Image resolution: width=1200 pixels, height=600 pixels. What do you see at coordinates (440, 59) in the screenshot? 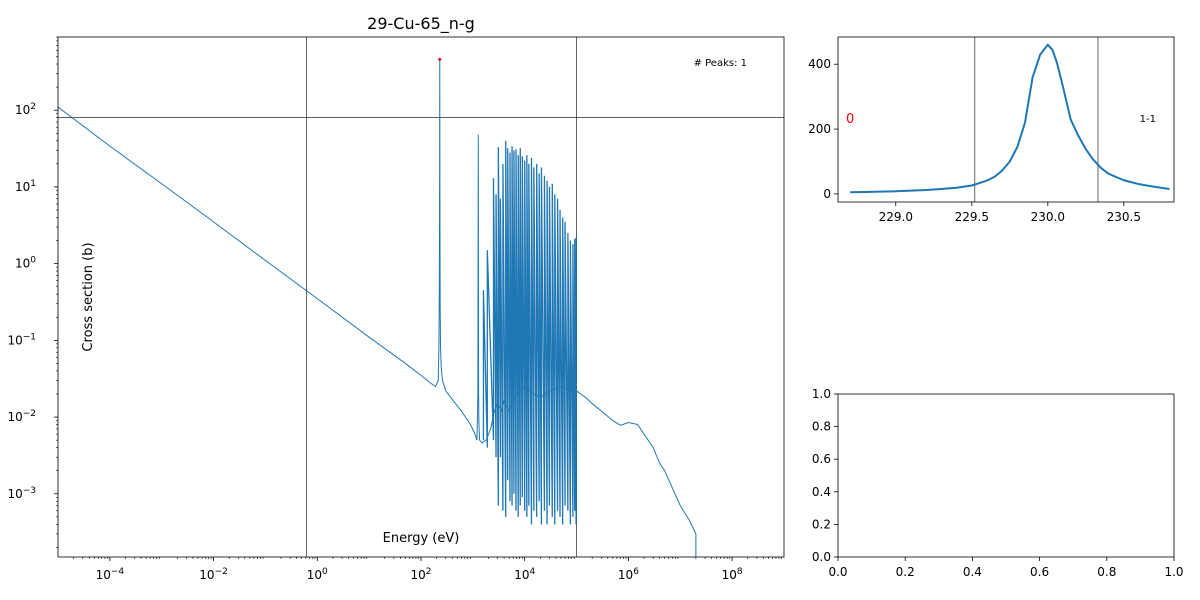
I see `peak-marker` at bounding box center [440, 59].